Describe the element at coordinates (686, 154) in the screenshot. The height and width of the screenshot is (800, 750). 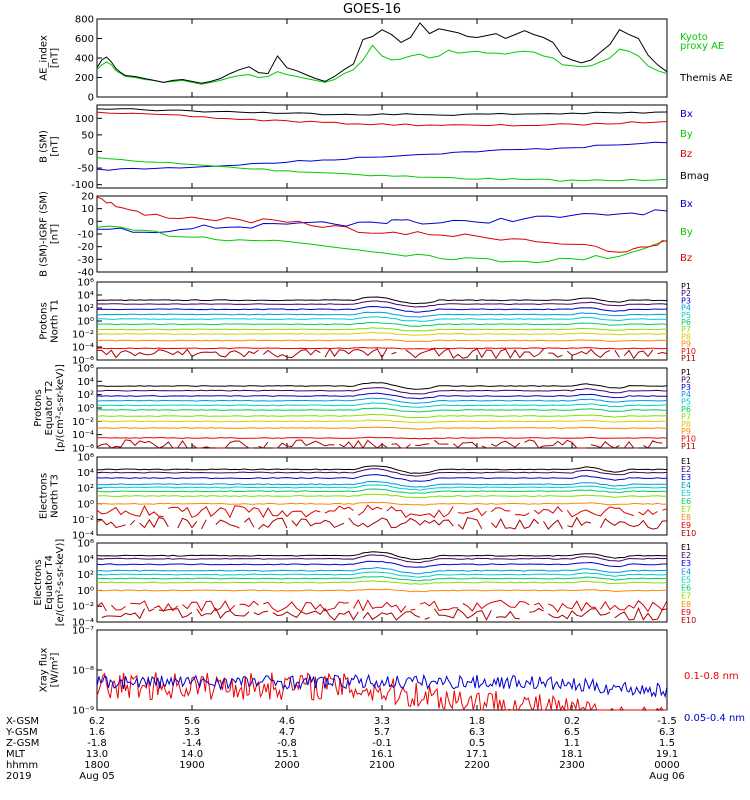
I see `legend-entry: Bz` at that location.